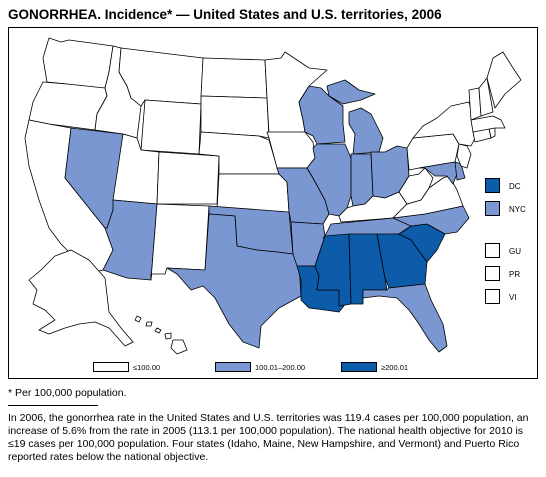 The width and height of the screenshot is (546, 477). Describe the element at coordinates (405, 318) in the screenshot. I see `state-florida` at that location.